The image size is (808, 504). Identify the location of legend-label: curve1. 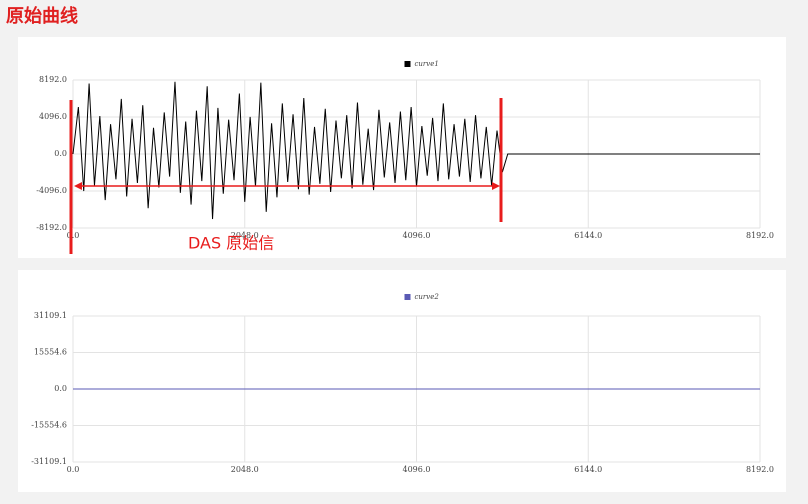
(427, 64).